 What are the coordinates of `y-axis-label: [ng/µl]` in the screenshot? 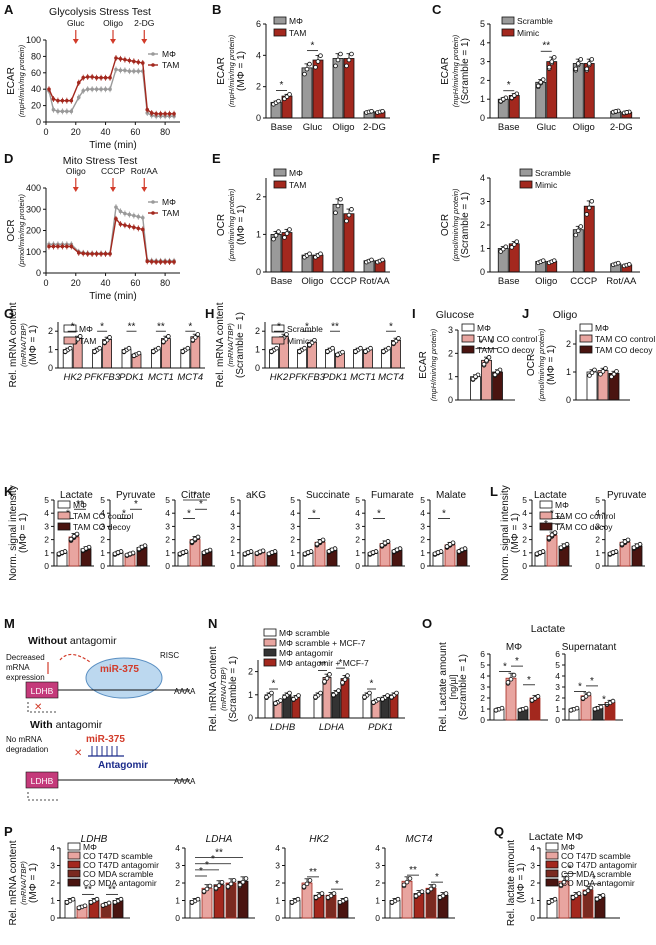 It's located at (453, 687).